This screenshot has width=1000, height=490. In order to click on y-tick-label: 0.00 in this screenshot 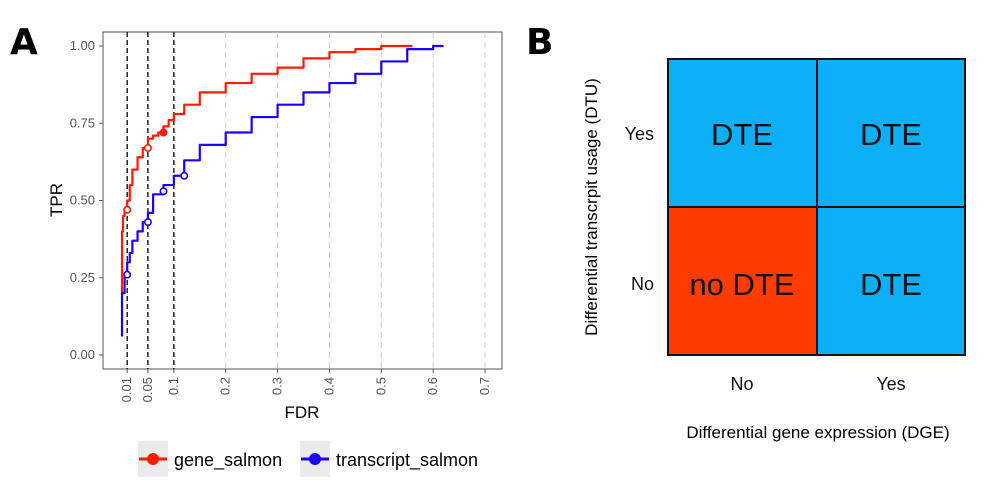, I will do `click(82, 354)`.